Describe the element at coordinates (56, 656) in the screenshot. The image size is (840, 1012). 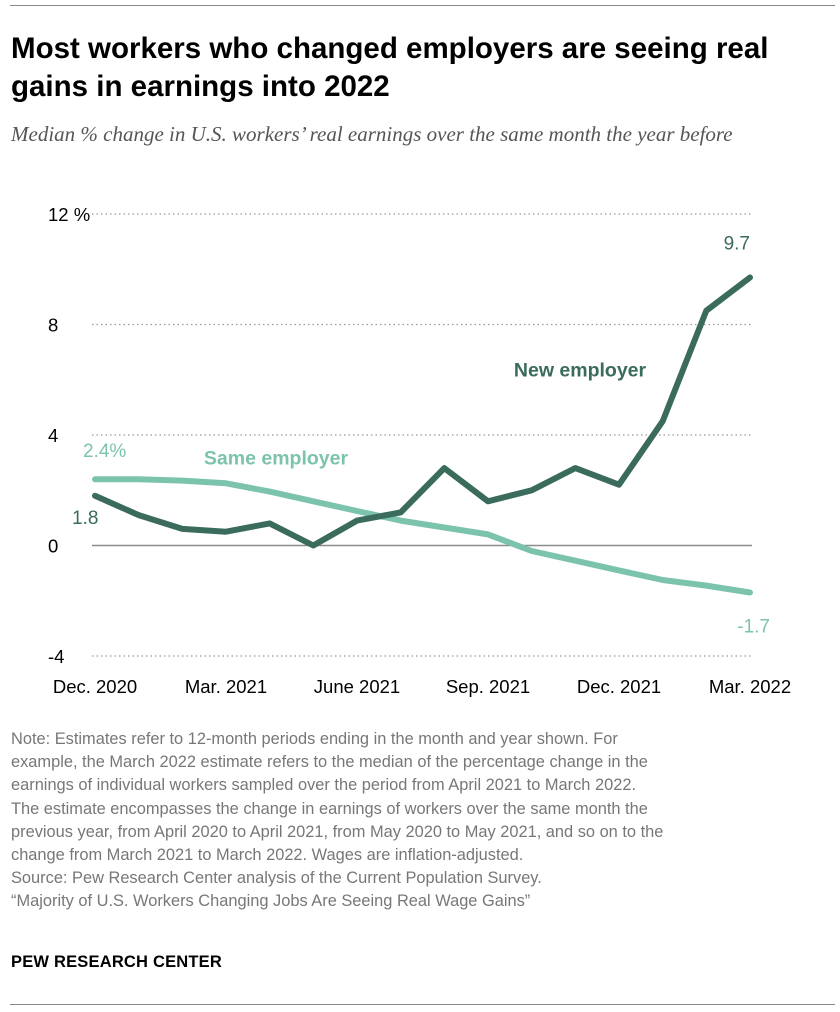
I see `y-tick-label: -4` at that location.